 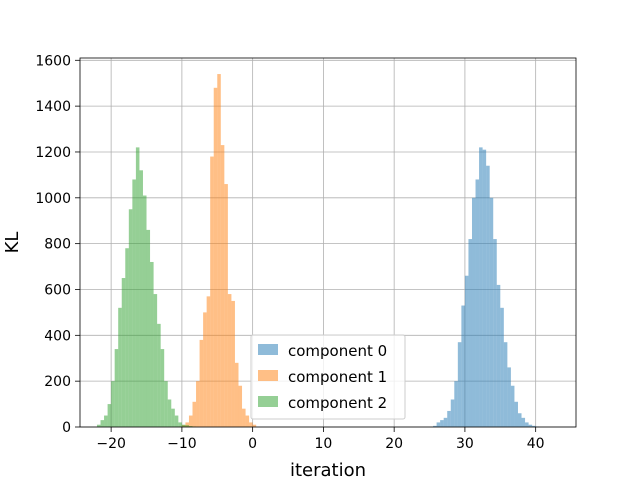 I want to click on x-axis-label: iteration, so click(x=328, y=470).